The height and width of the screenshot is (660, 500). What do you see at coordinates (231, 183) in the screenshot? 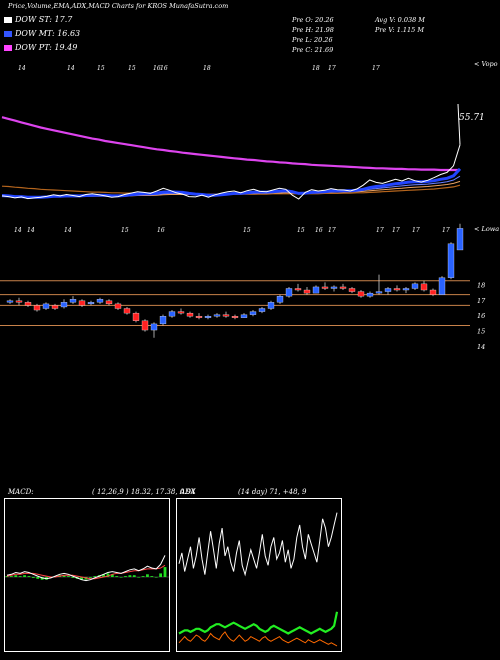
I see `ema-line-ema-st` at bounding box center [231, 183].